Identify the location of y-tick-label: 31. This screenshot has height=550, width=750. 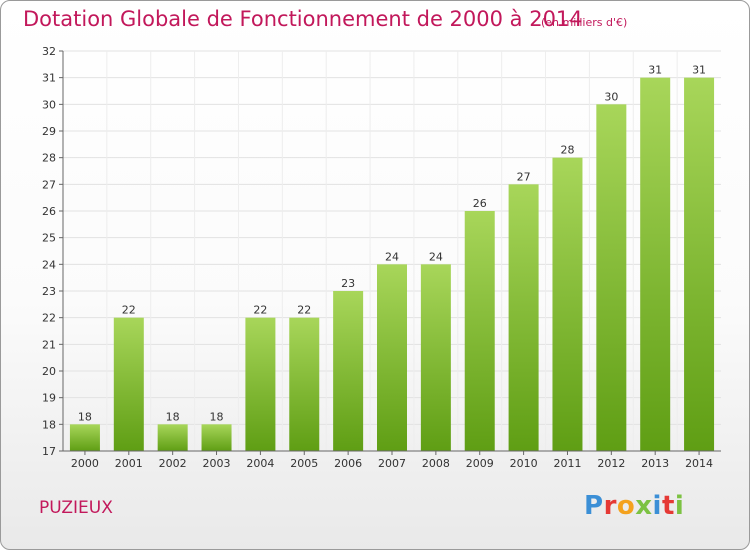
(49, 78).